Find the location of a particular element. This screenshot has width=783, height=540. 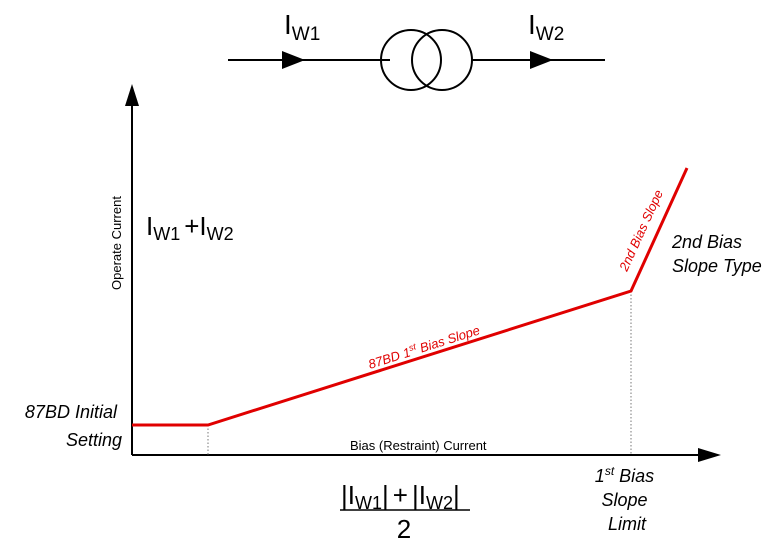

svg-text:|IW1|+|IW2|: |IW1| + |IW2| is located at coordinates (400, 496).